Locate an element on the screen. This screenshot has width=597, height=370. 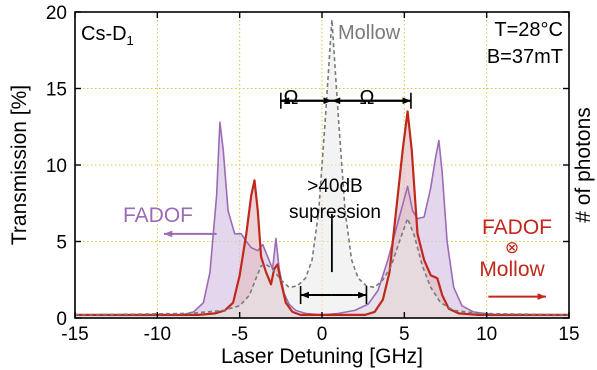
x-tick-label: 10 is located at coordinates (486, 334).